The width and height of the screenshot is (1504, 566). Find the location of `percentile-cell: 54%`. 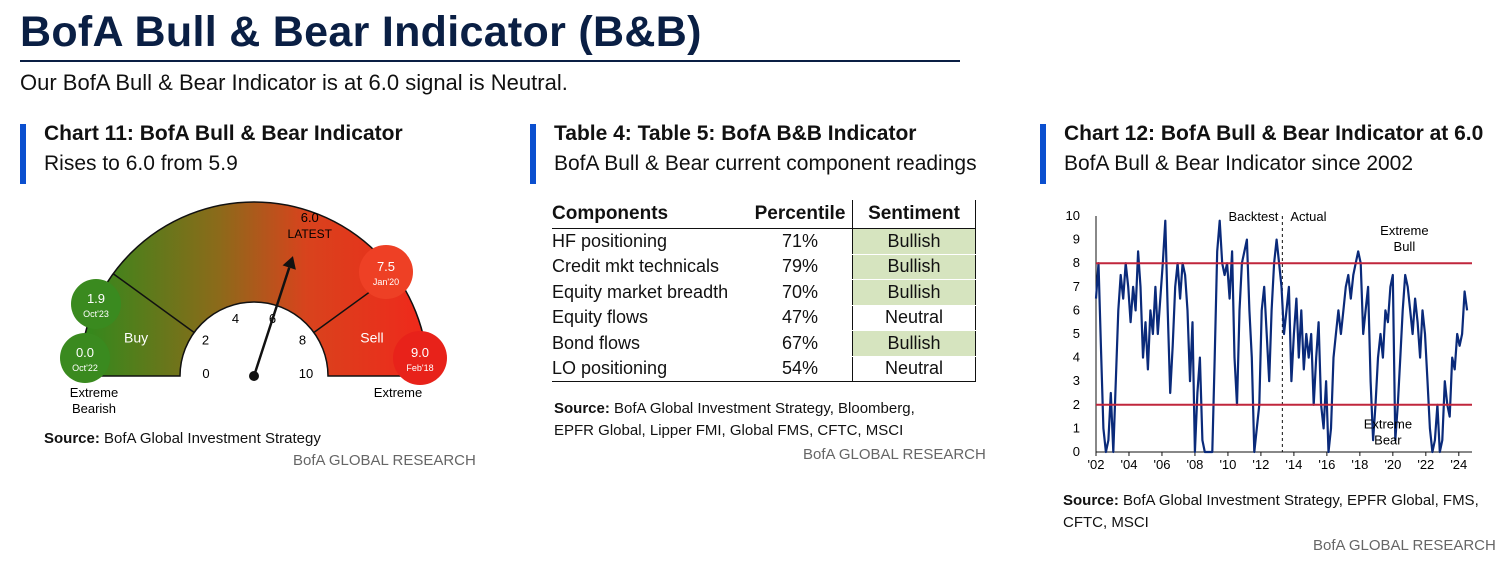

percentile-cell: 54% is located at coordinates (800, 369).